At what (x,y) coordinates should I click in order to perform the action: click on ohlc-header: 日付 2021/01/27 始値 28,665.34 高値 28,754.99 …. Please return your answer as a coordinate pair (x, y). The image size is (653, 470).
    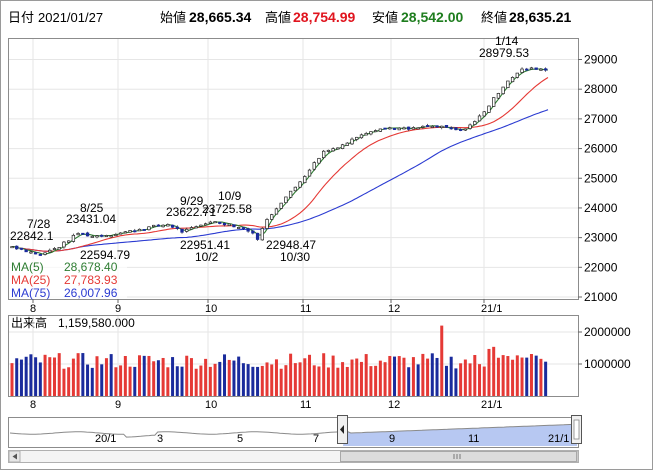
    Looking at the image, I should click on (289, 17).